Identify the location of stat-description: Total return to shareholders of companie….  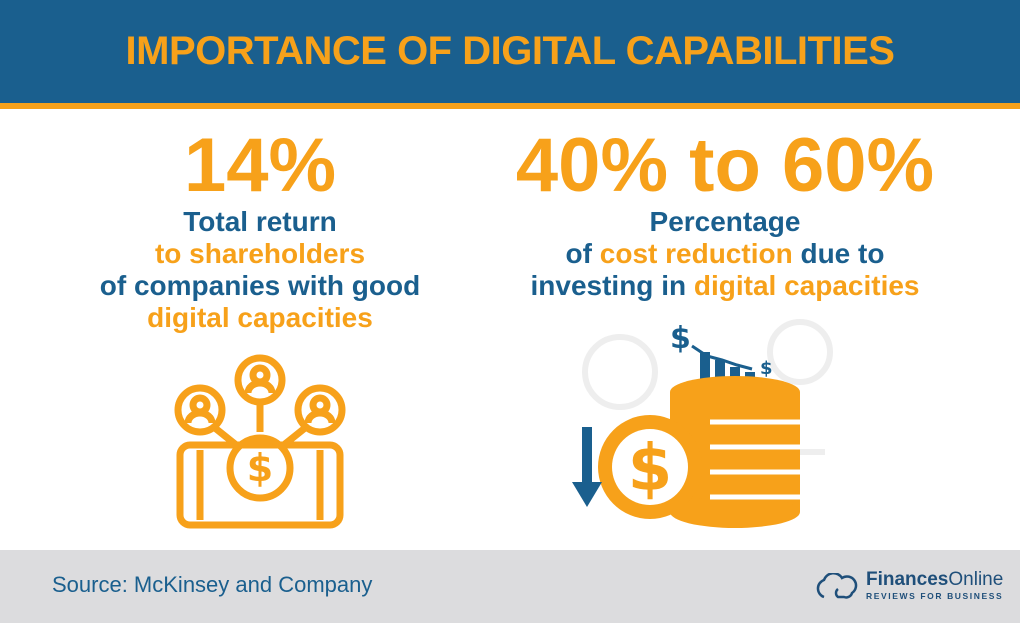
(260, 270).